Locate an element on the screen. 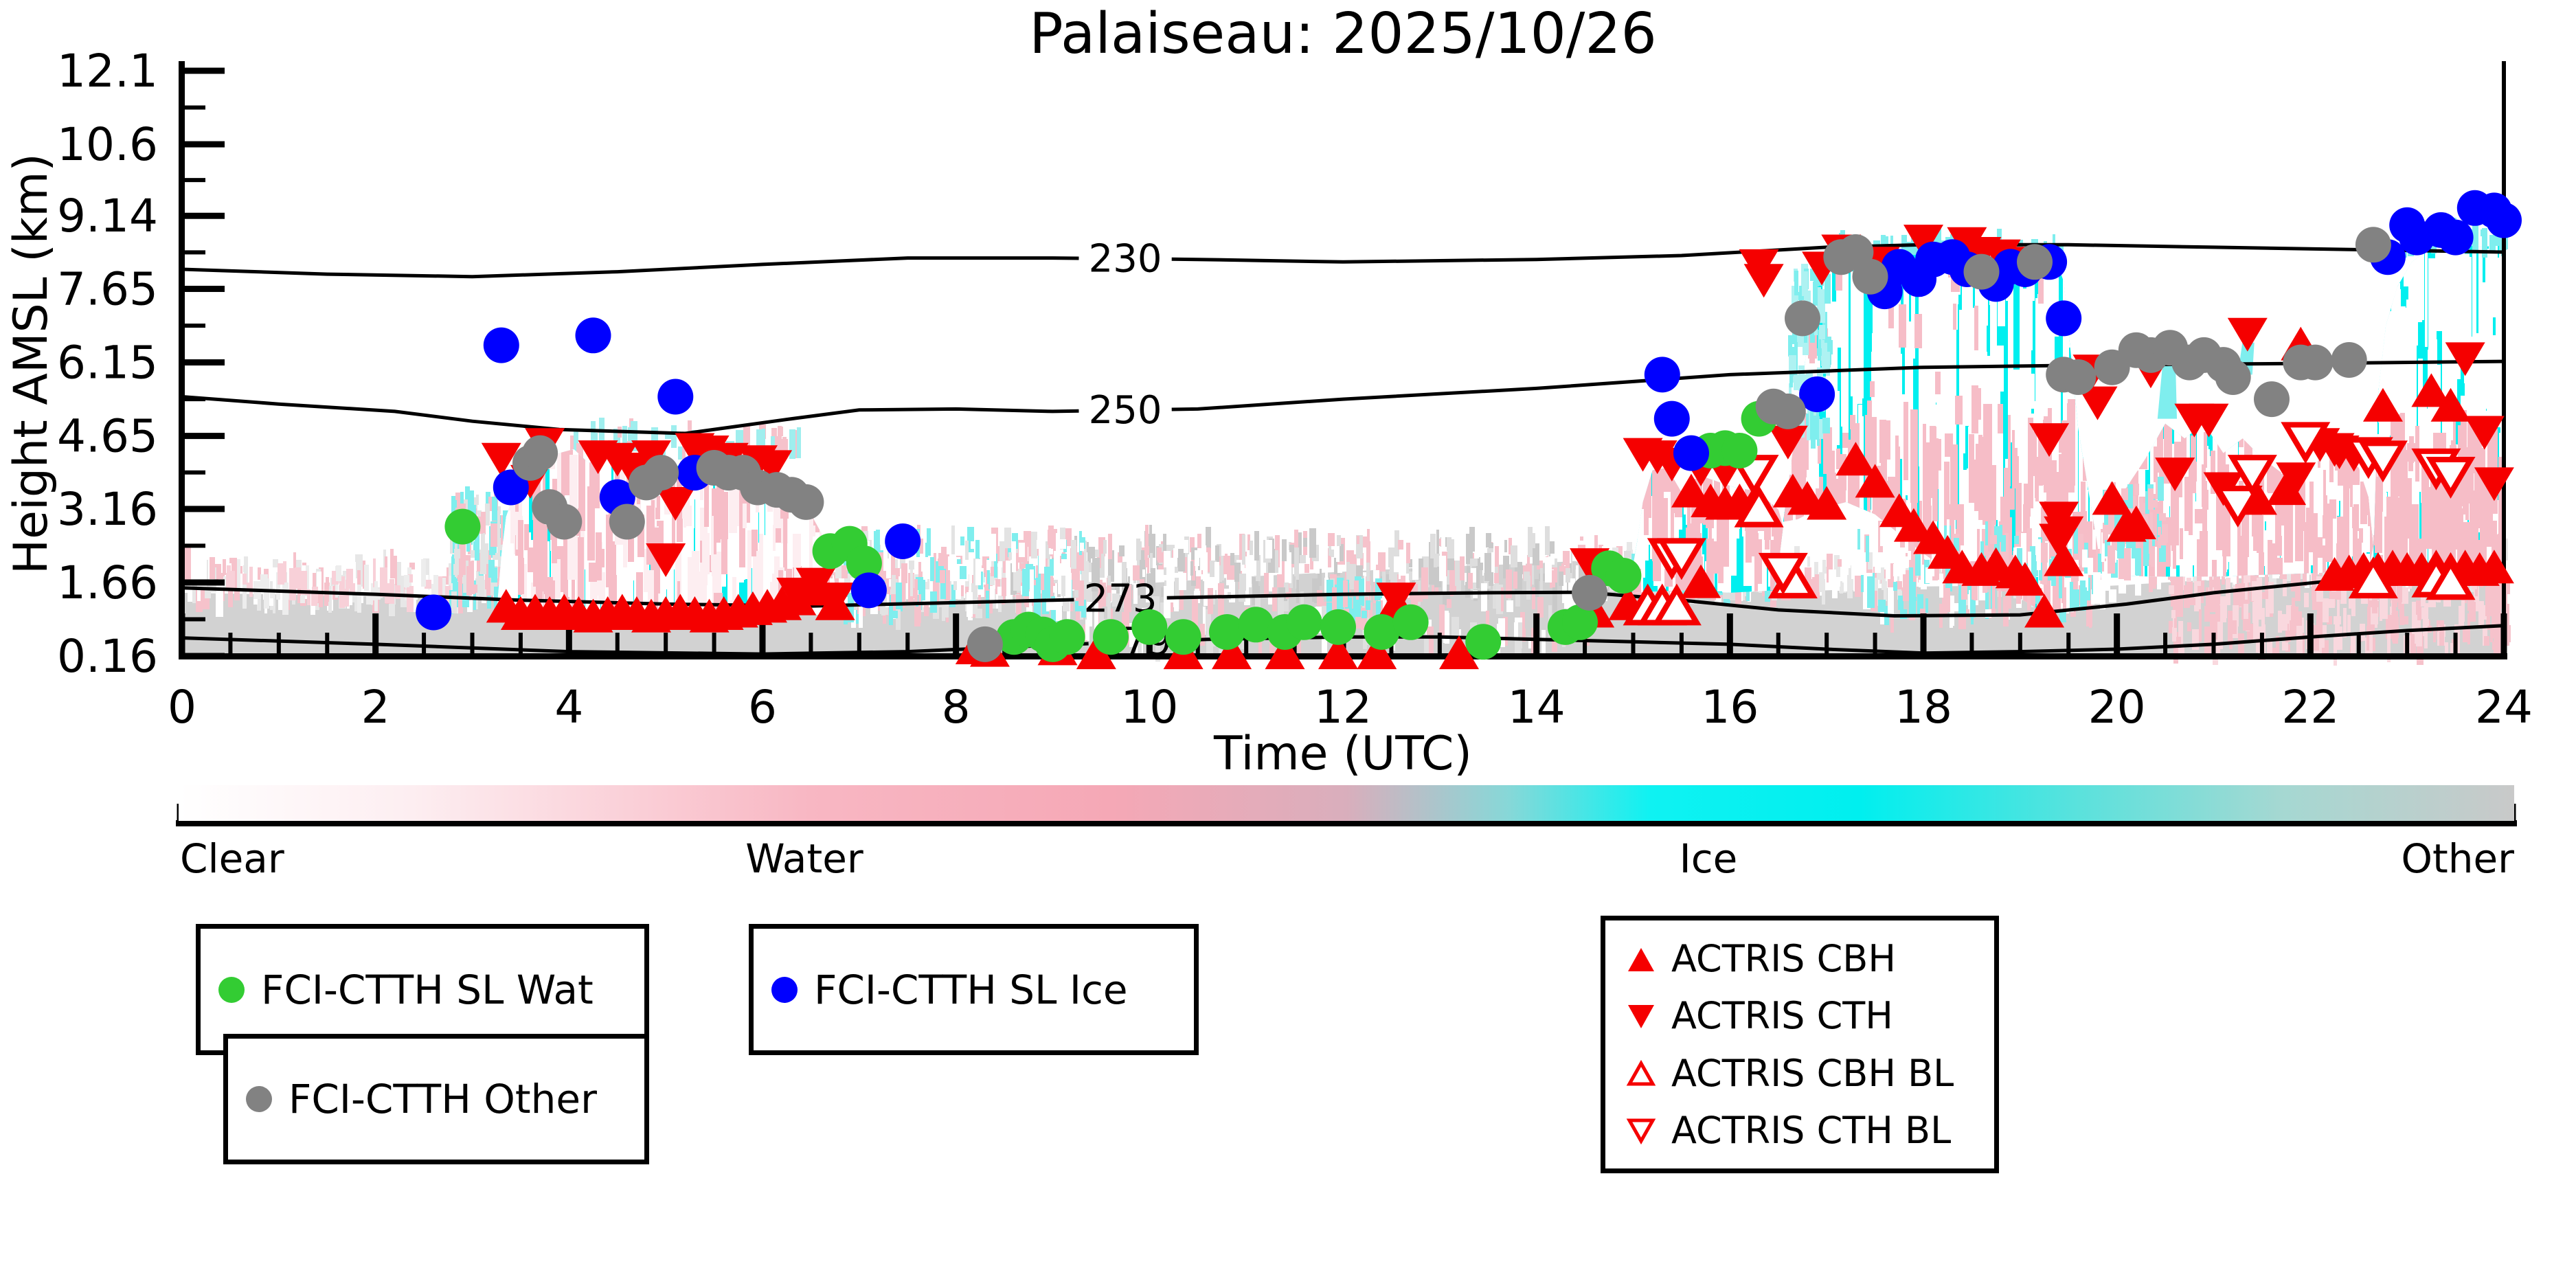 This screenshot has height=1288, width=2576. legend-row-cth-bl: ACTRIS CTH BL is located at coordinates (1810, 1130).